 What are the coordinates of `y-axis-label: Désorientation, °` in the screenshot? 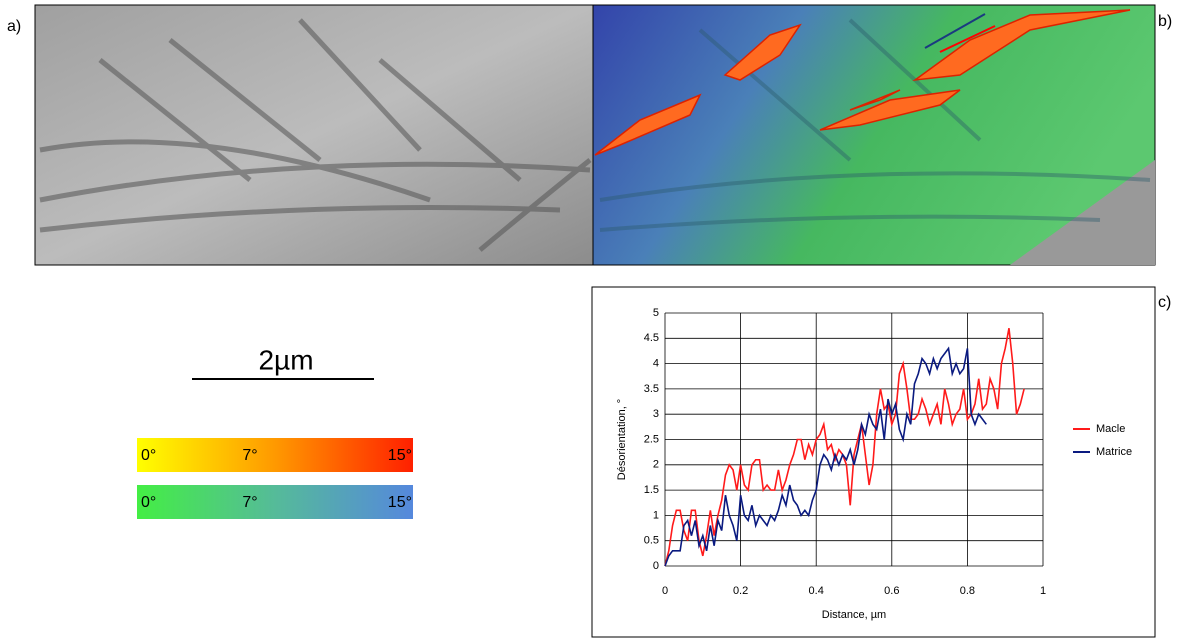 It's located at (622, 439).